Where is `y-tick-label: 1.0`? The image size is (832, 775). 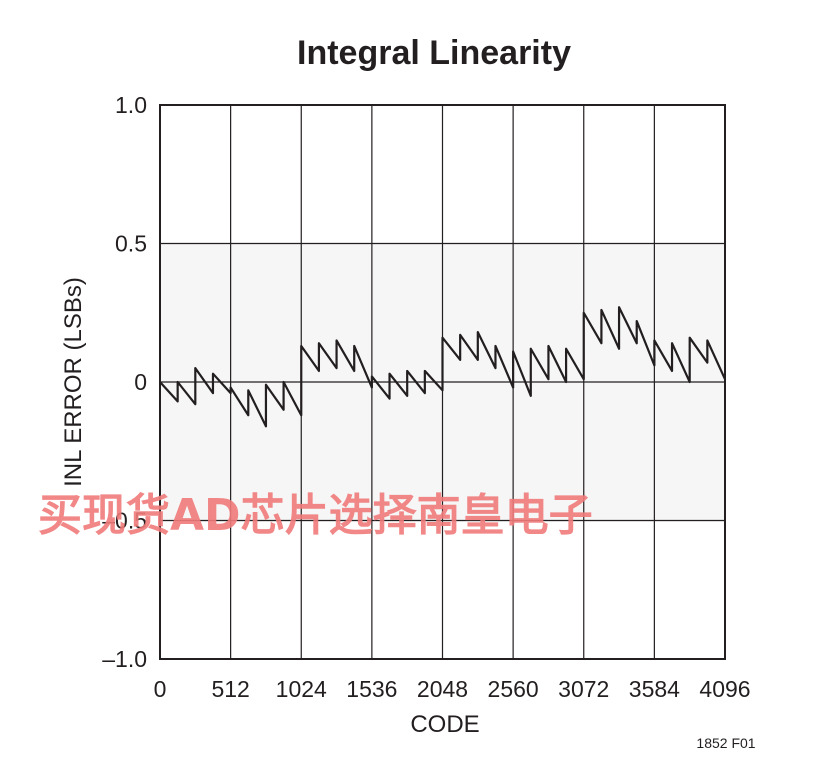 y-tick-label: 1.0 is located at coordinates (131, 105).